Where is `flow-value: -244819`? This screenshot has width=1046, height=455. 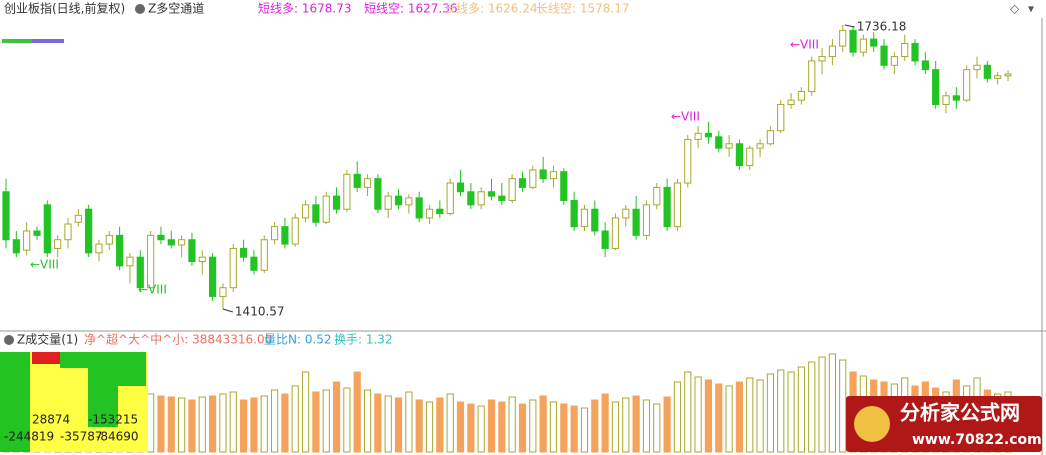 flow-value: -244819 is located at coordinates (29, 437).